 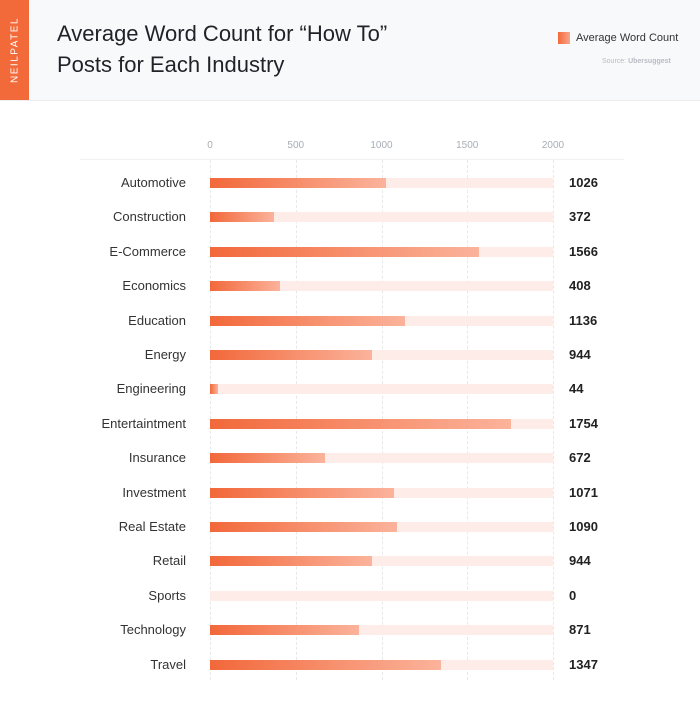 I want to click on bar-row: Education 1136, so click(x=350, y=320).